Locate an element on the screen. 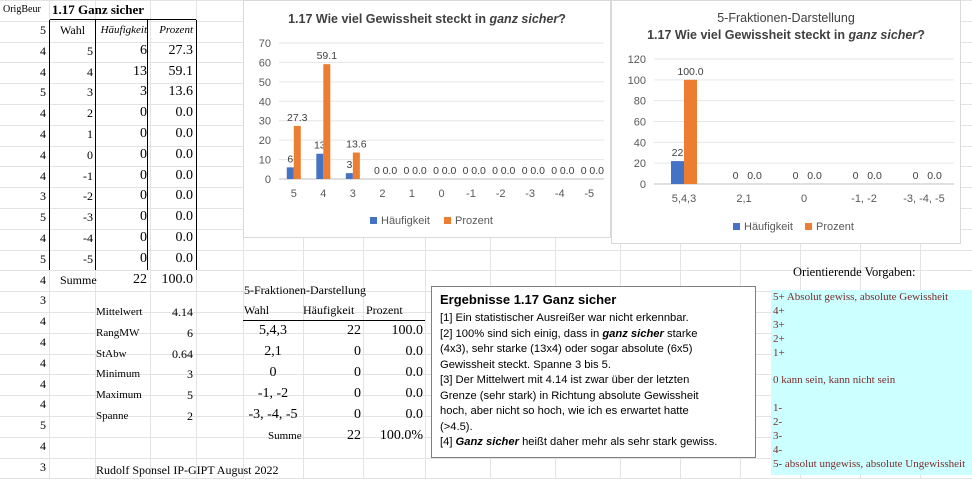 This screenshot has height=480, width=972. vorgaben-item: 1- is located at coordinates (778, 408).